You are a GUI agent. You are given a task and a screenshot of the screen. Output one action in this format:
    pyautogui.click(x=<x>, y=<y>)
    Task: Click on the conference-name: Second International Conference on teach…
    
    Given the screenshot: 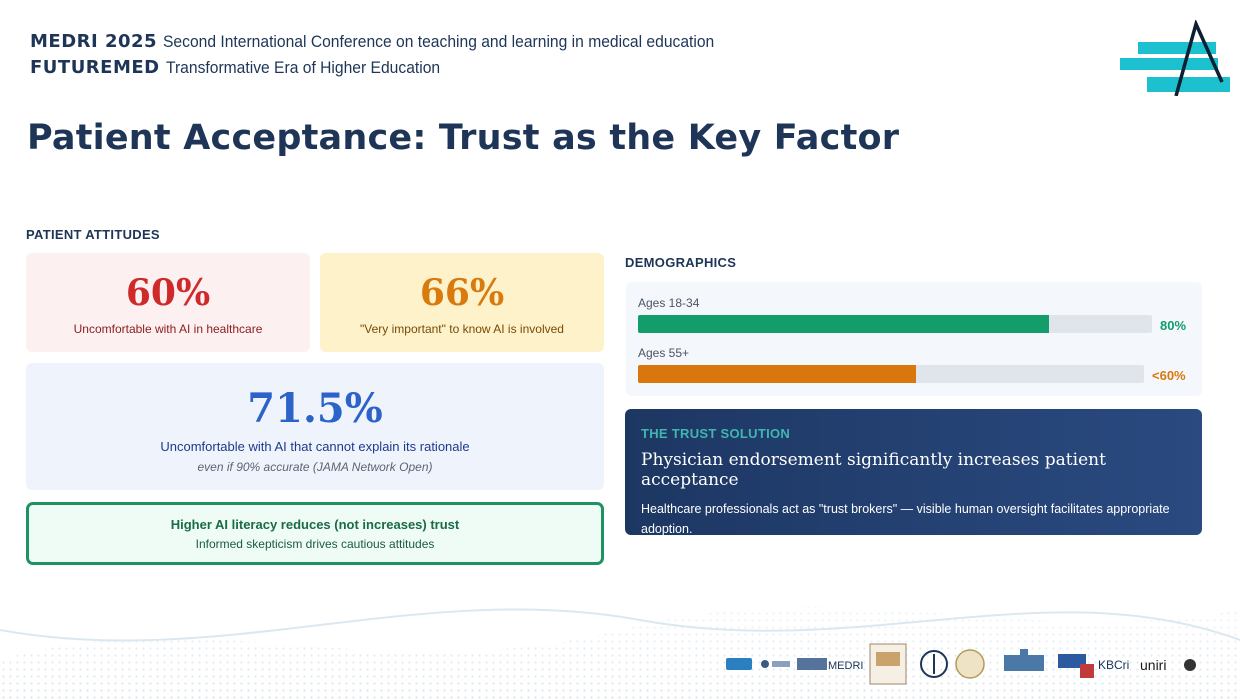 What is the action you would take?
    pyautogui.click(x=439, y=41)
    